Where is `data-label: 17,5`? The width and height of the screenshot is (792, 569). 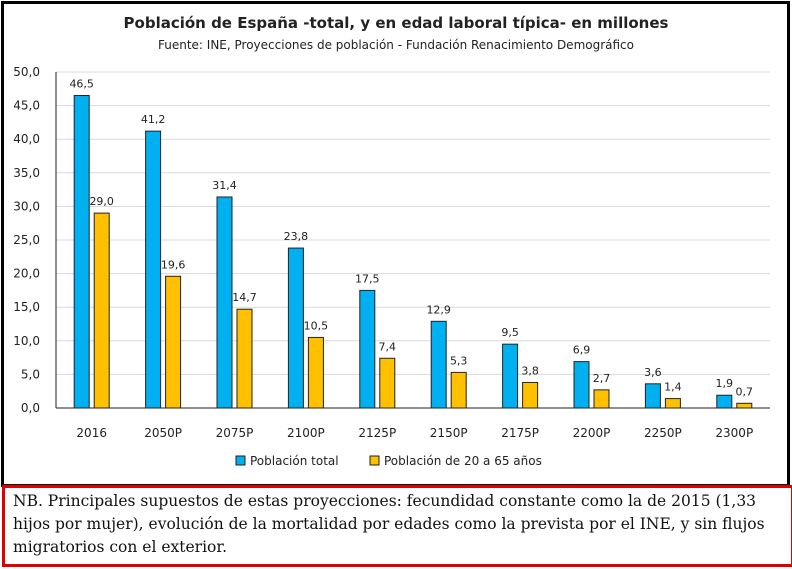
data-label: 17,5 is located at coordinates (367, 278).